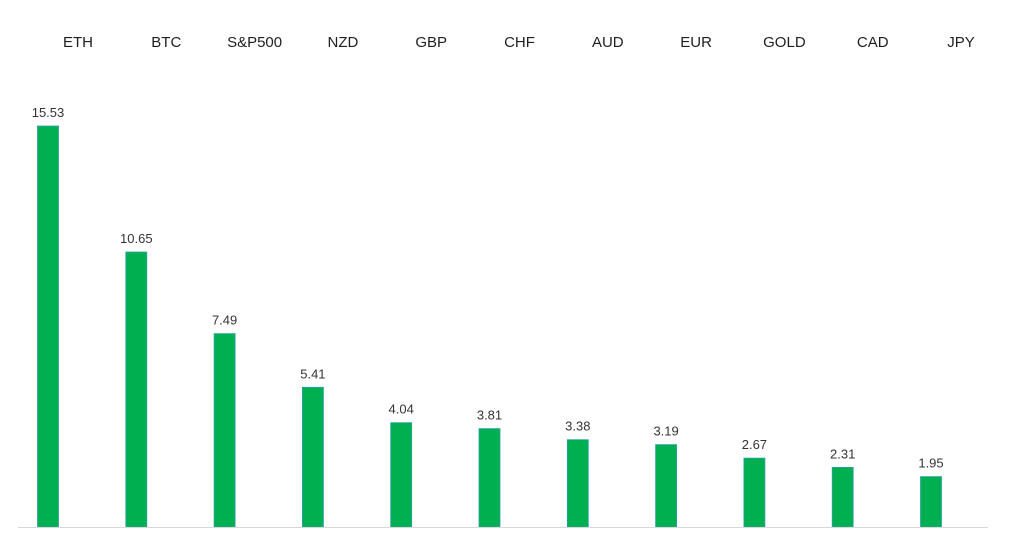  What do you see at coordinates (754, 492) in the screenshot?
I see `bar-gold` at bounding box center [754, 492].